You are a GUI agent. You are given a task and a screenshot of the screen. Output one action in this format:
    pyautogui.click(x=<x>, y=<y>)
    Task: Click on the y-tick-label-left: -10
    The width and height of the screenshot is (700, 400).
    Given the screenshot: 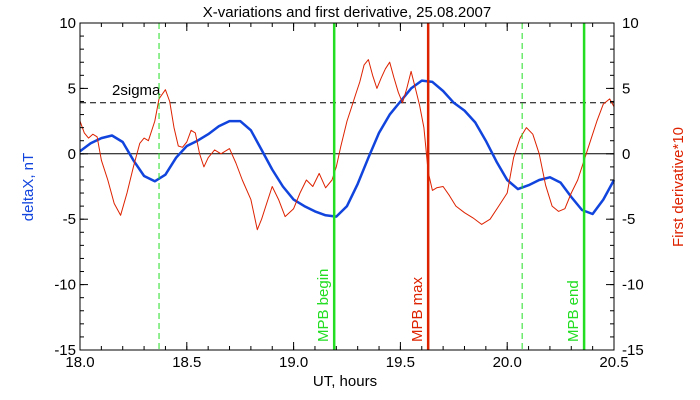 What is the action you would take?
    pyautogui.click(x=65, y=285)
    